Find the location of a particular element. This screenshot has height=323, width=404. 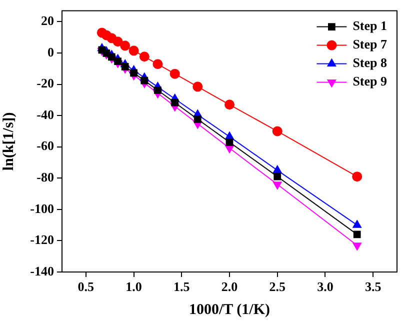

legend-label: Step 7 is located at coordinates (370, 44).